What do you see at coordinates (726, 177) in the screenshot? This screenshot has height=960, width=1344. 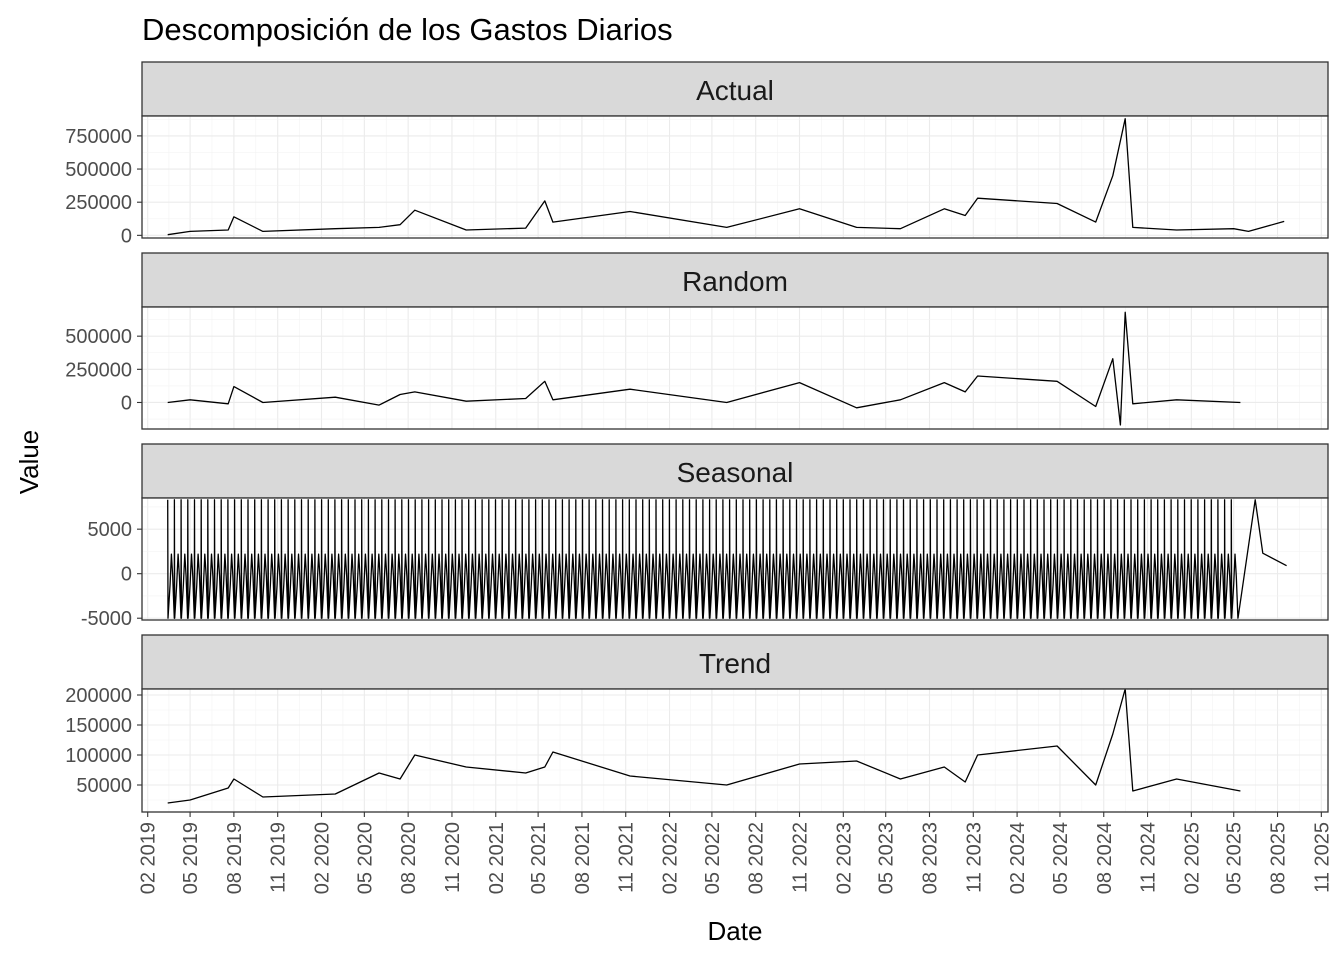 I see `series-line-actual` at bounding box center [726, 177].